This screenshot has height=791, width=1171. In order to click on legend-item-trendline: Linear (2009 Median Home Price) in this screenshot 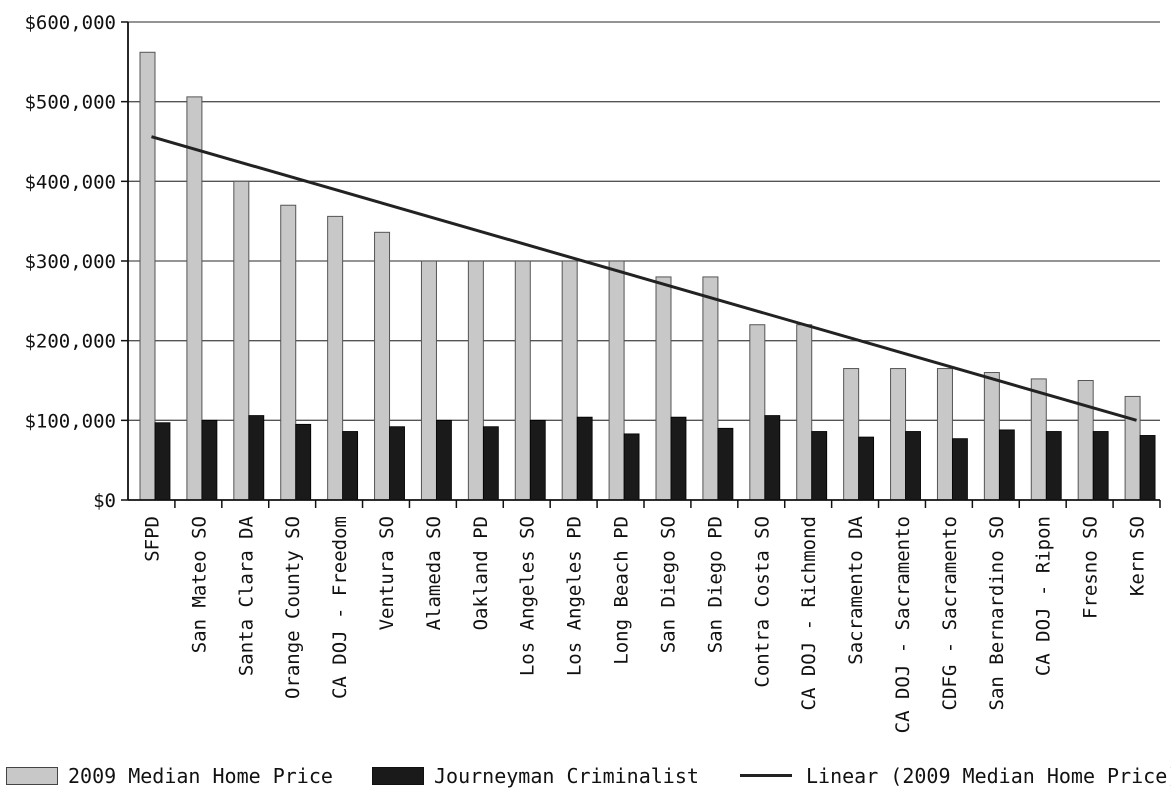, I will do `click(955, 775)`.